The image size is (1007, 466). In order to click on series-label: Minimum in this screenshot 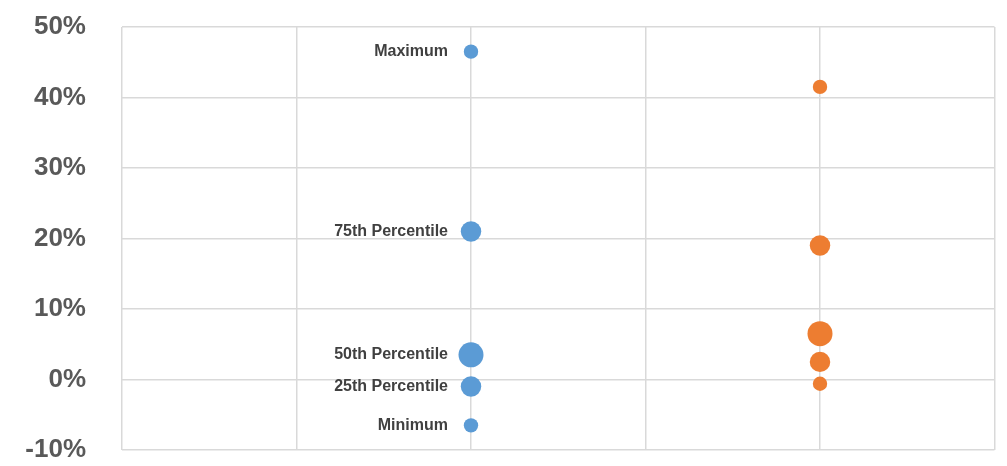, I will do `click(412, 424)`.